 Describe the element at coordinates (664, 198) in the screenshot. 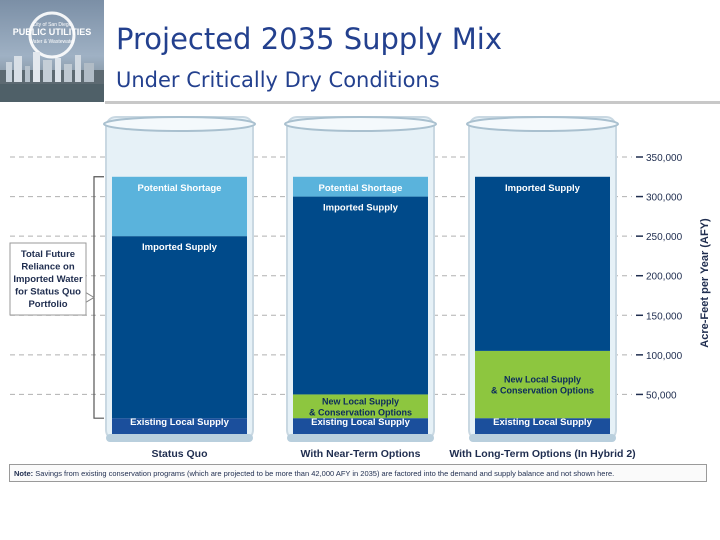

I see `y-tick-label: 300,000` at that location.